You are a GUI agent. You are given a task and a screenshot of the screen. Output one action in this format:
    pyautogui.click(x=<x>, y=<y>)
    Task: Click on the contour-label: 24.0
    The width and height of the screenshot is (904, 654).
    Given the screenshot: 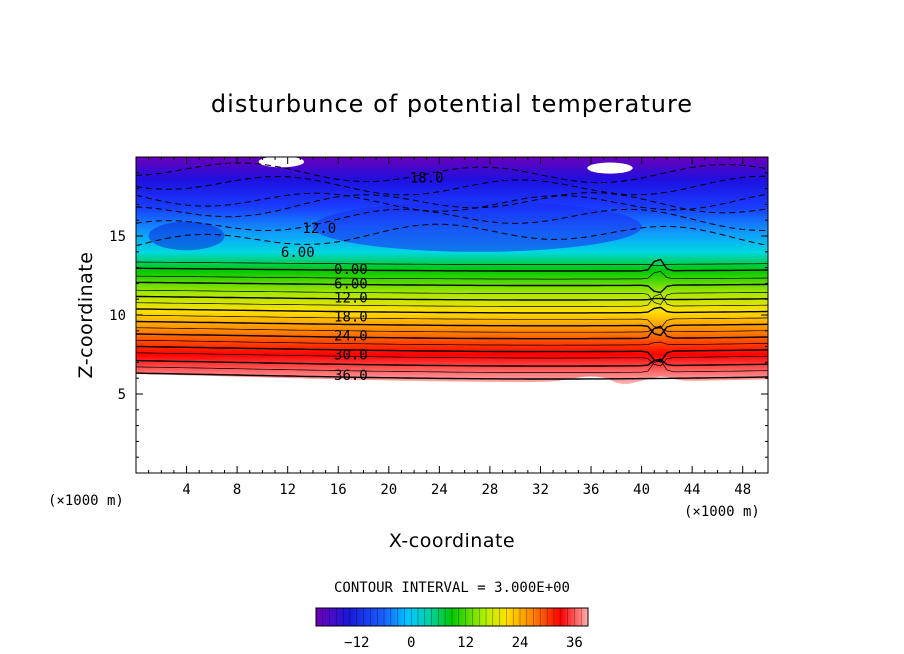 What is the action you would take?
    pyautogui.click(x=351, y=337)
    